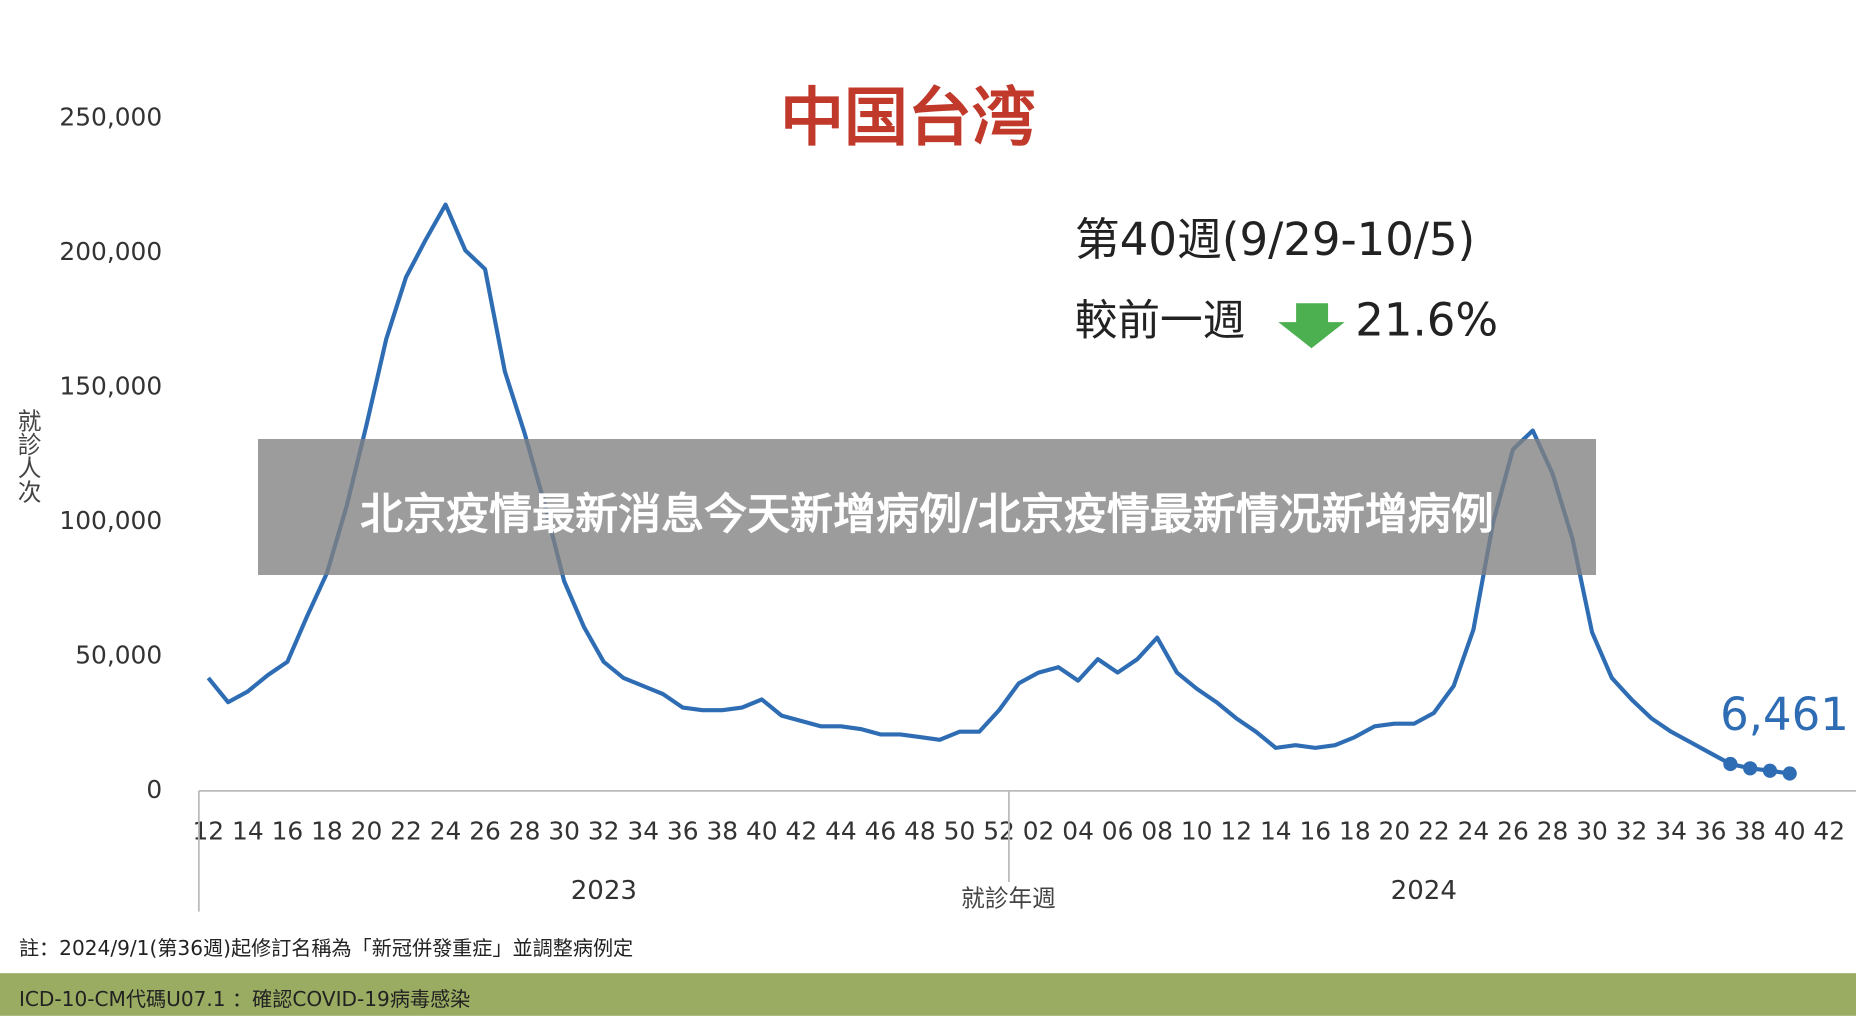 This screenshot has height=1016, width=1856. Describe the element at coordinates (604, 891) in the screenshot. I see `year-label: 2023` at that location.